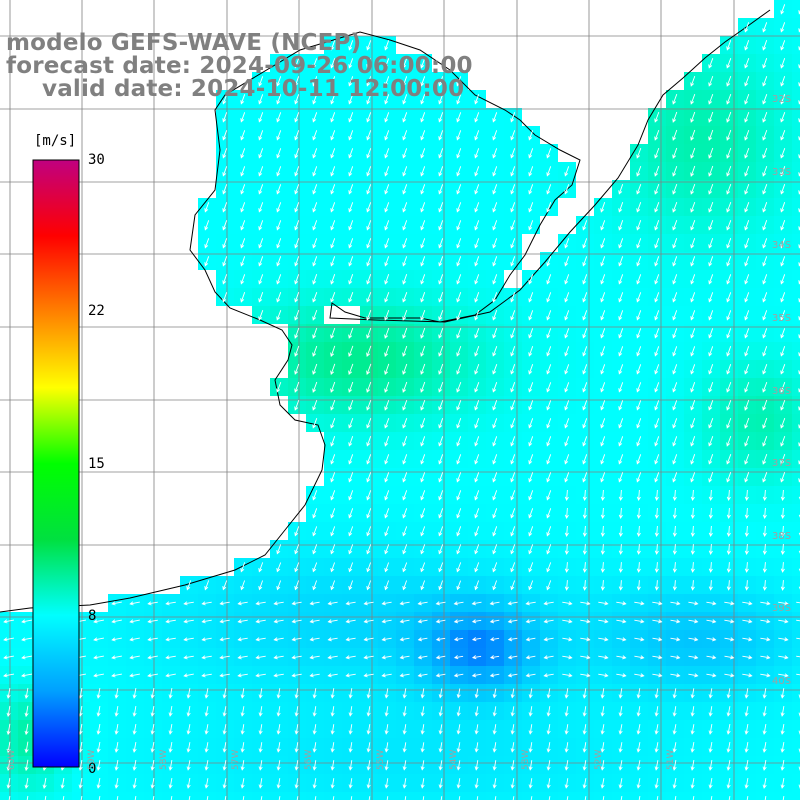 This screenshot has width=800, height=800. I want to click on lat-label-39s: 39S, so click(782, 608).